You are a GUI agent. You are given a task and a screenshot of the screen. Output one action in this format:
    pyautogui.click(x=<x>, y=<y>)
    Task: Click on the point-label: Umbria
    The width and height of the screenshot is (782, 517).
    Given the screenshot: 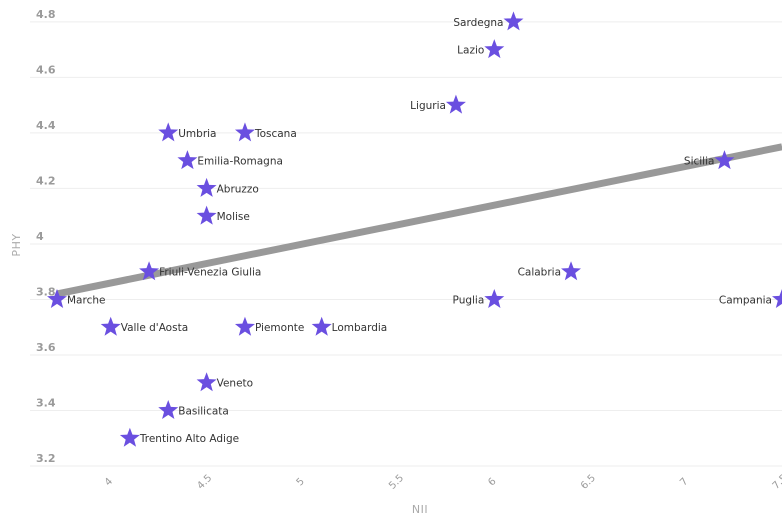 What is the action you would take?
    pyautogui.click(x=197, y=134)
    